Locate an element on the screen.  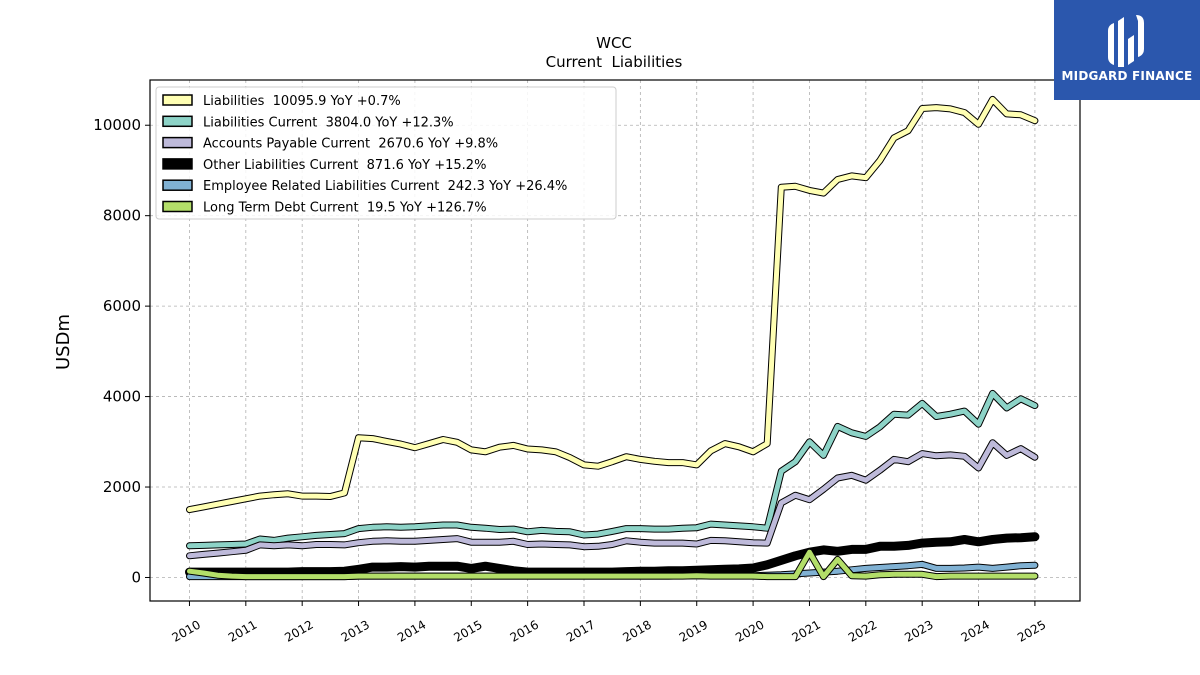
y-tick-label: 8000 is located at coordinates (122, 216).